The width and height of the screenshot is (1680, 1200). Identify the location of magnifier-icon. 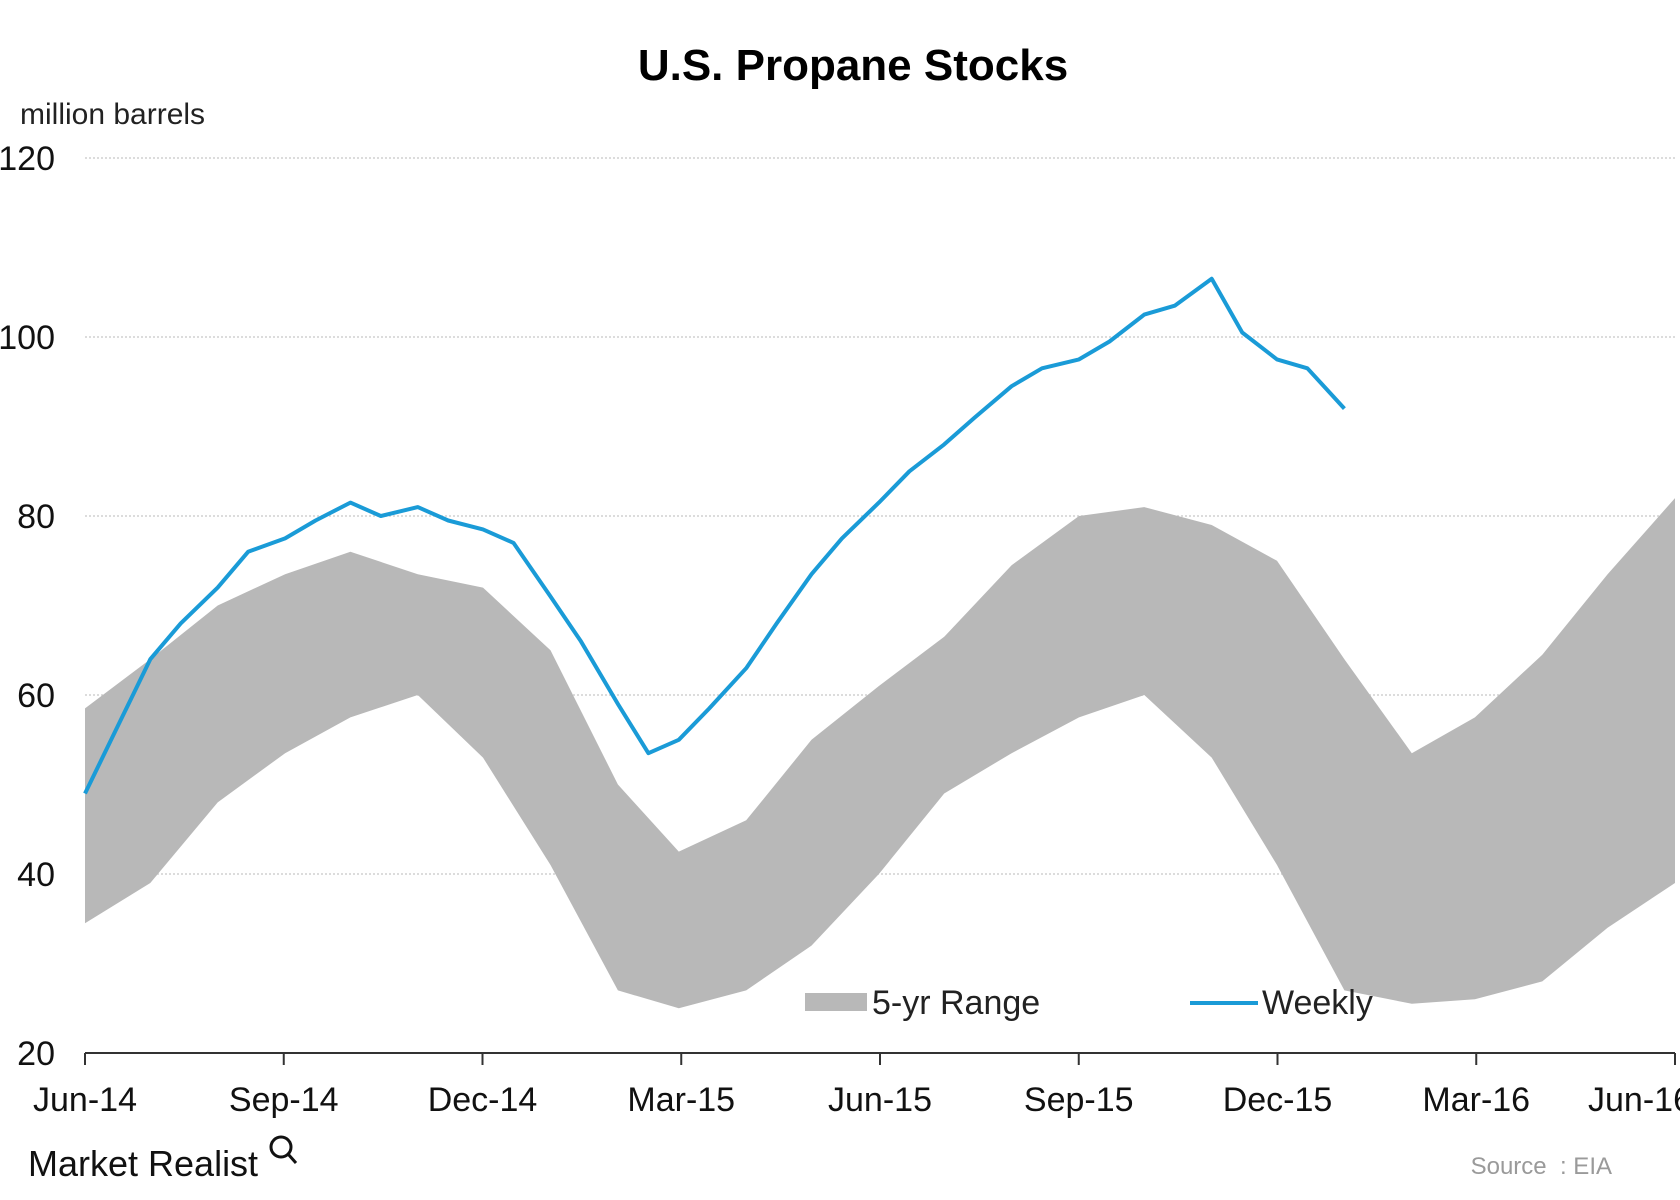
(281, 1147).